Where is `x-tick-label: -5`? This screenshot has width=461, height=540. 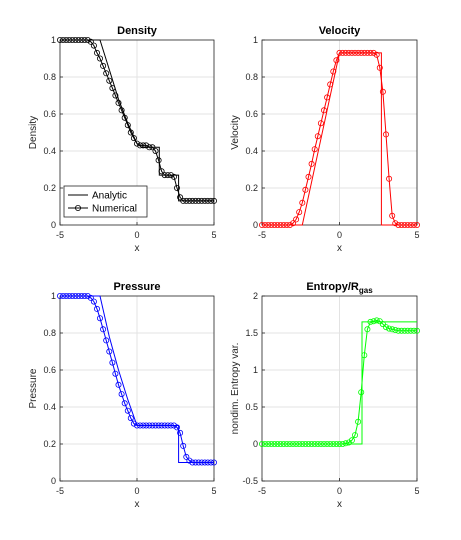 x-tick-label: -5 is located at coordinates (60, 235).